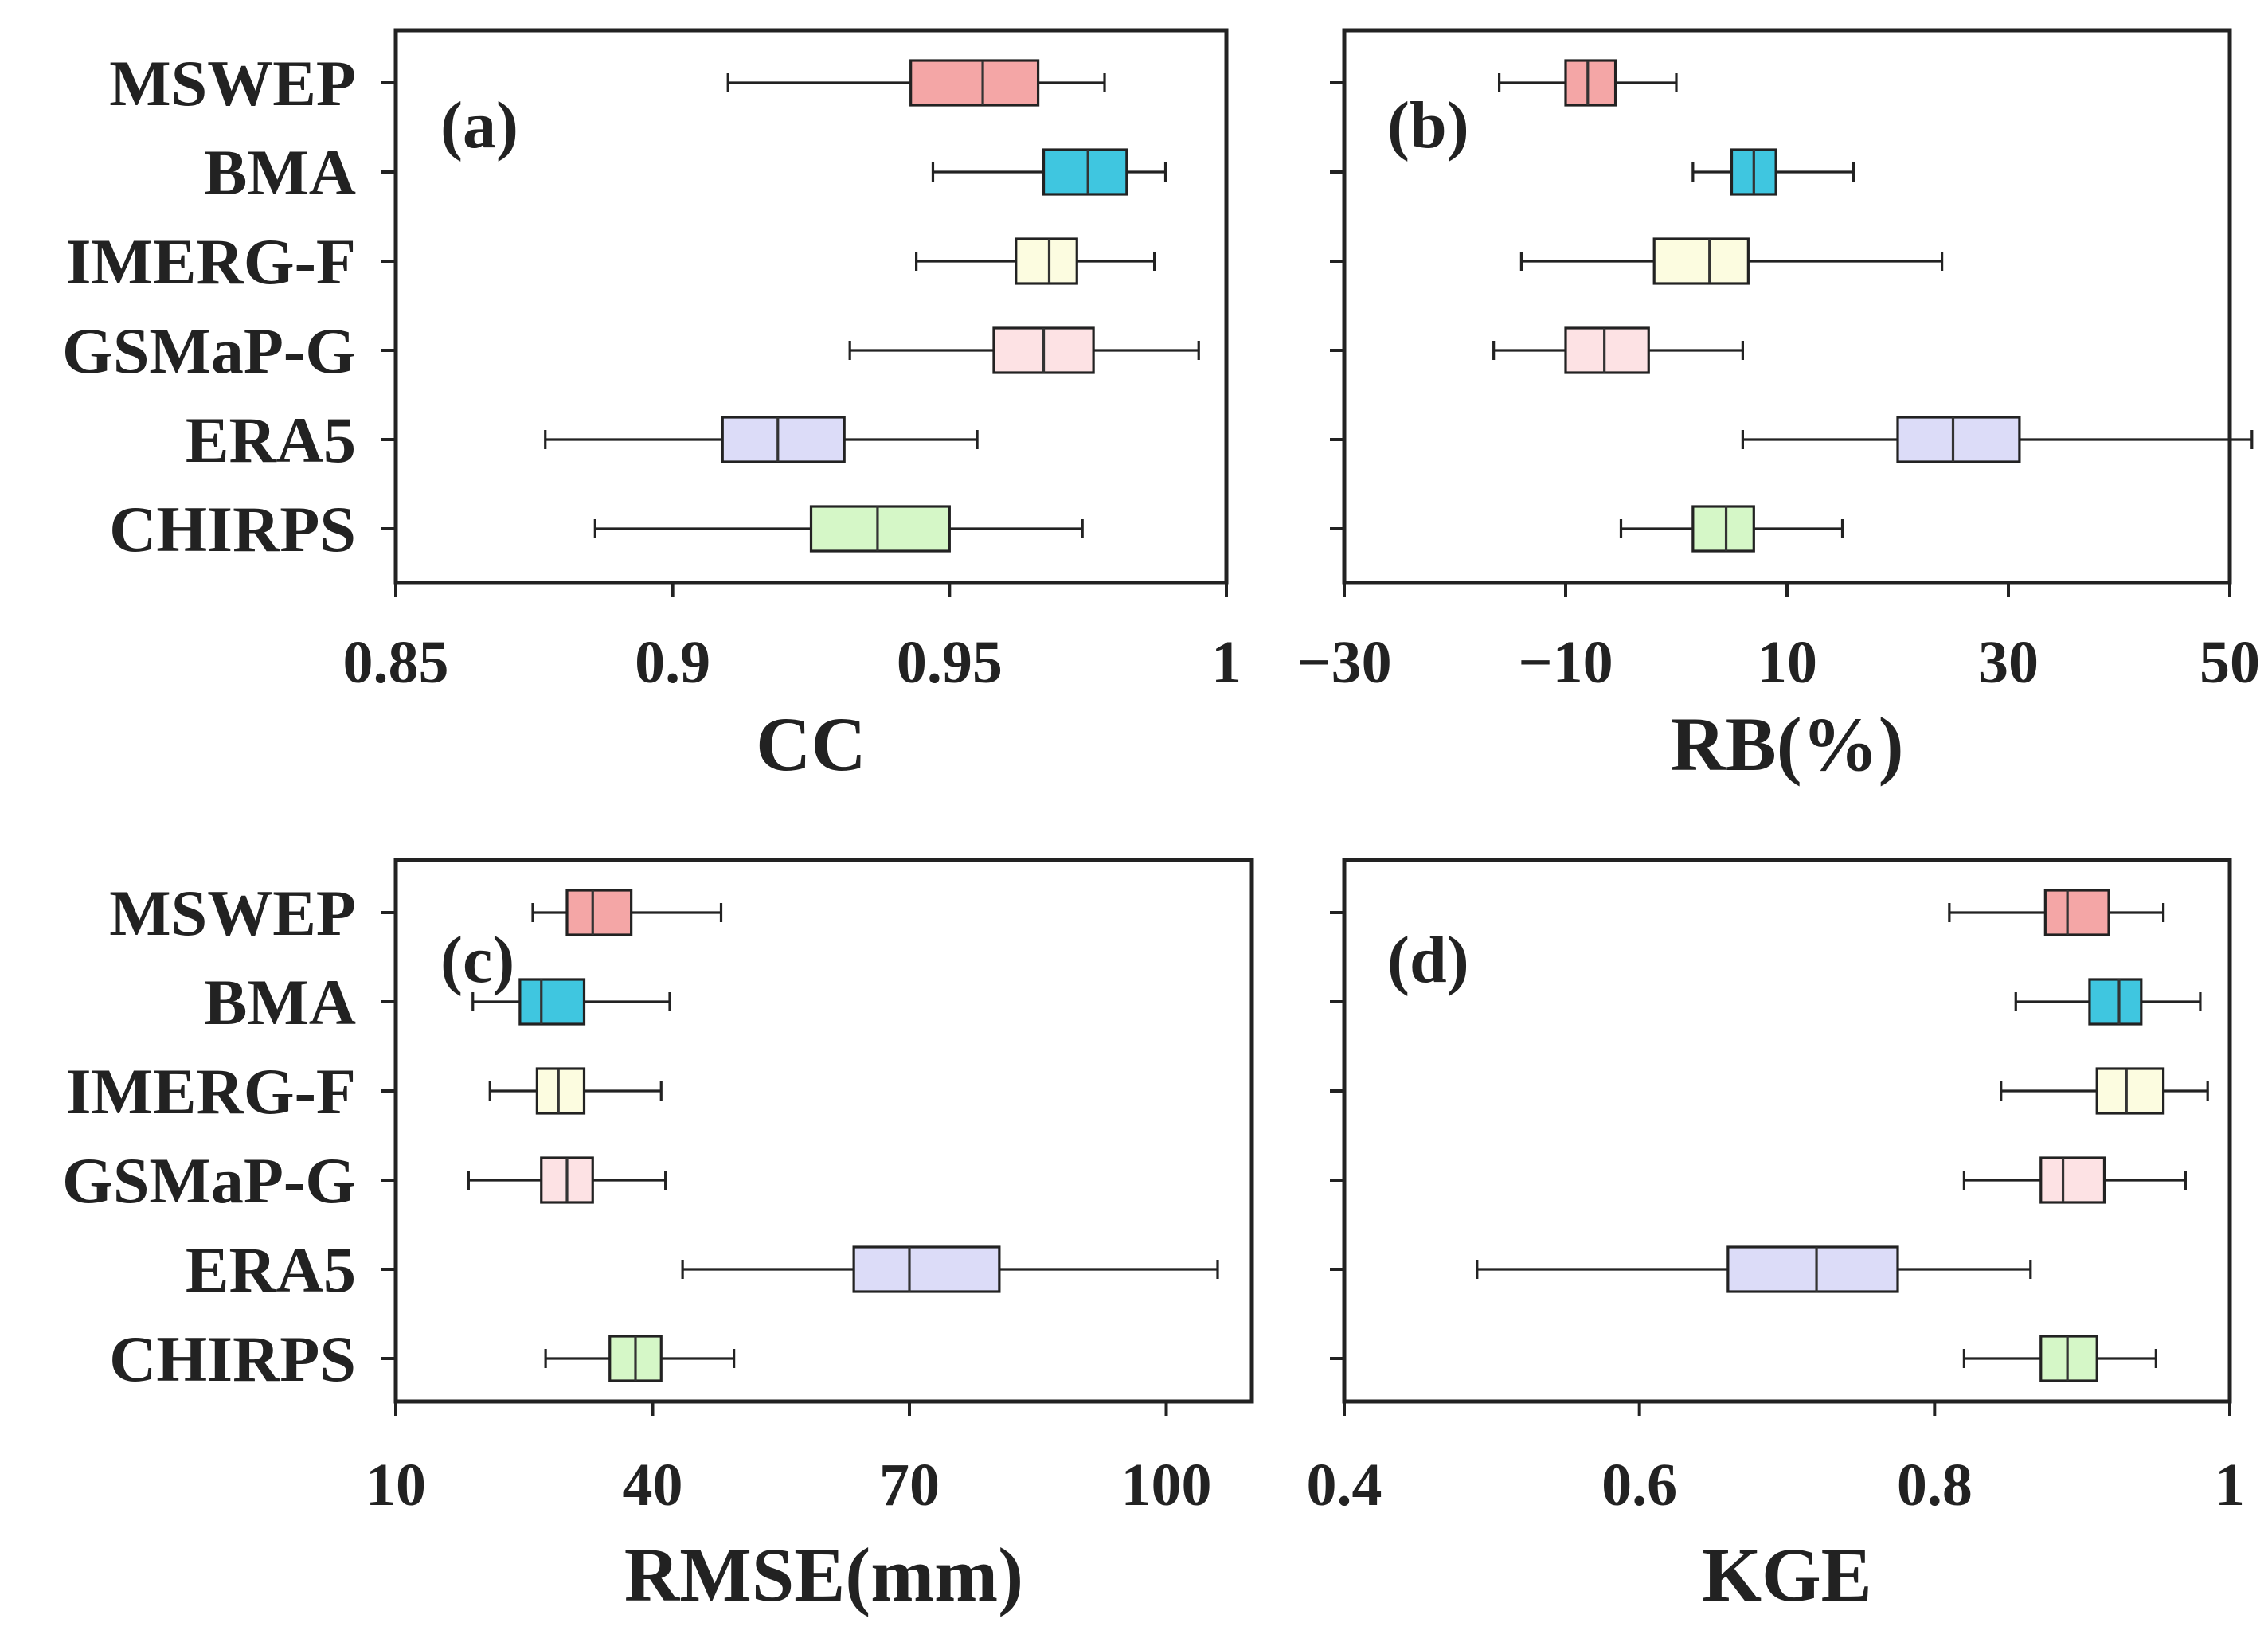 The width and height of the screenshot is (2268, 1642). What do you see at coordinates (1639, 1485) in the screenshot?
I see `x-tick-label: 0.6` at bounding box center [1639, 1485].